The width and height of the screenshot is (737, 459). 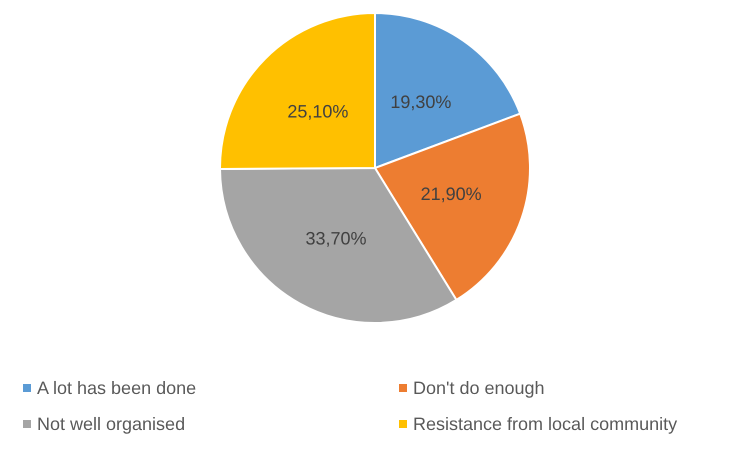 What do you see at coordinates (336, 238) in the screenshot?
I see `data-label: 33,70%` at bounding box center [336, 238].